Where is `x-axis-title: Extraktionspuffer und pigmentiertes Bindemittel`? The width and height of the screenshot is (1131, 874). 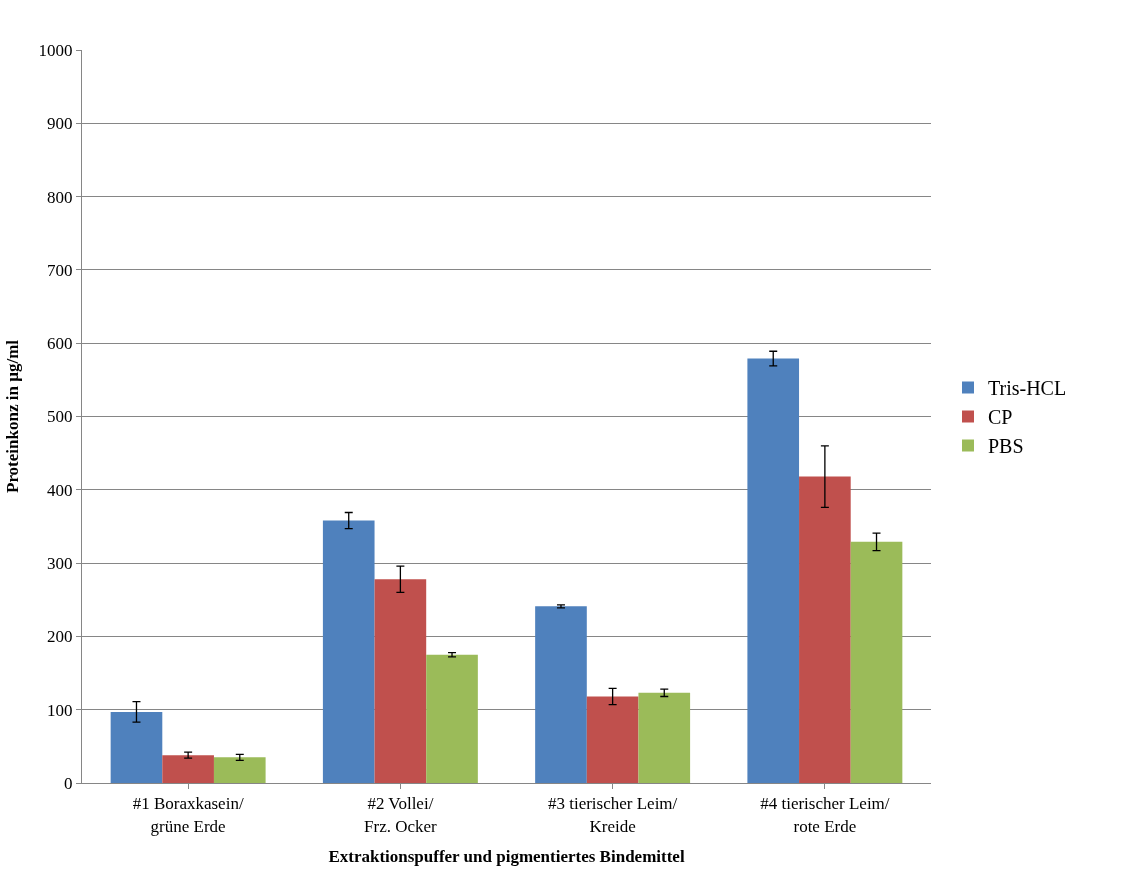
x-axis-title: Extraktionspuffer und pigmentiertes Bindemittel is located at coordinates (506, 856).